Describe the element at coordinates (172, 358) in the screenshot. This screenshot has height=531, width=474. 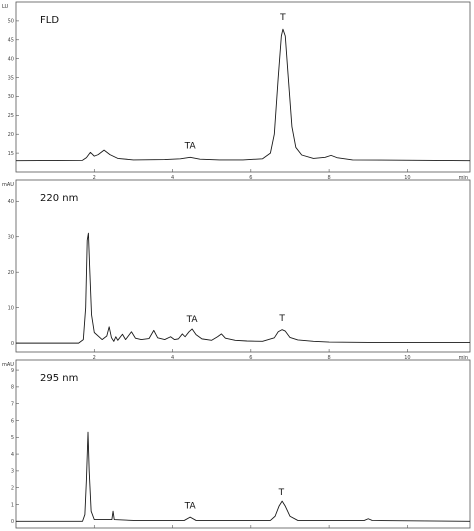
I see `x-tick-label-1-1: 4` at that location.